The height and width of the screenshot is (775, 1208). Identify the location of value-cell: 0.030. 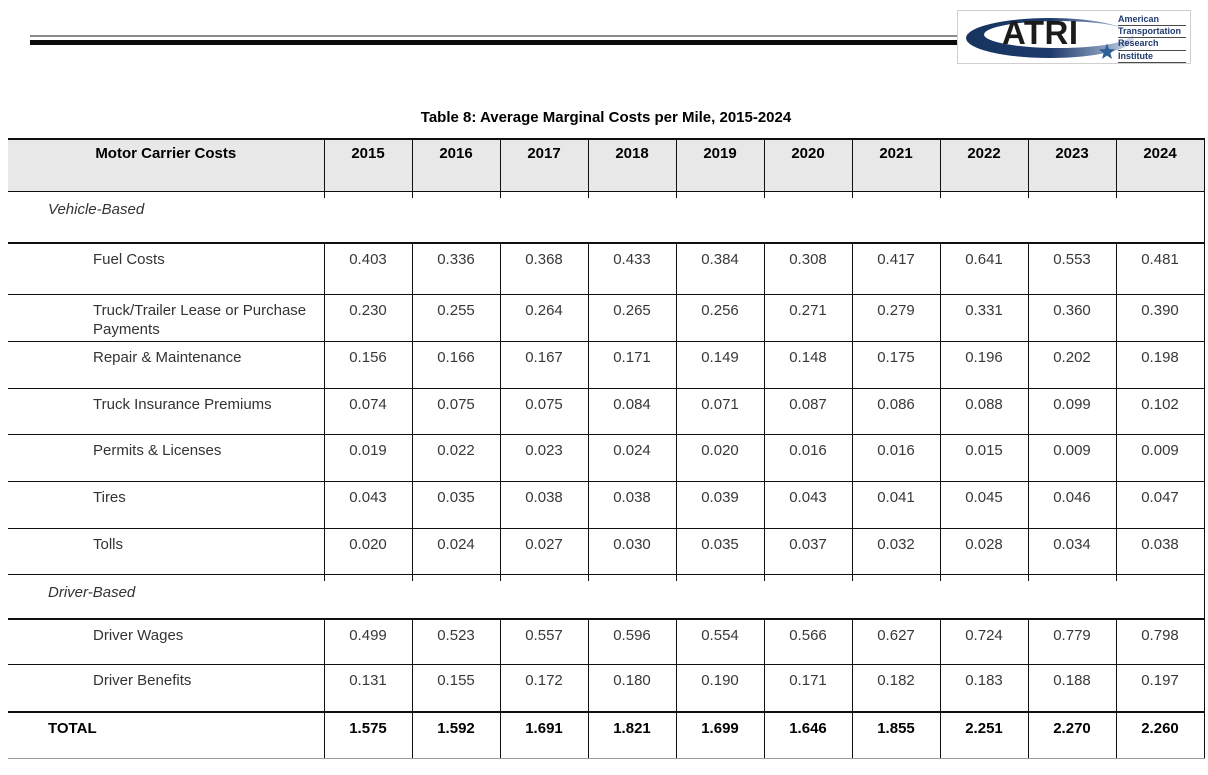
(632, 551).